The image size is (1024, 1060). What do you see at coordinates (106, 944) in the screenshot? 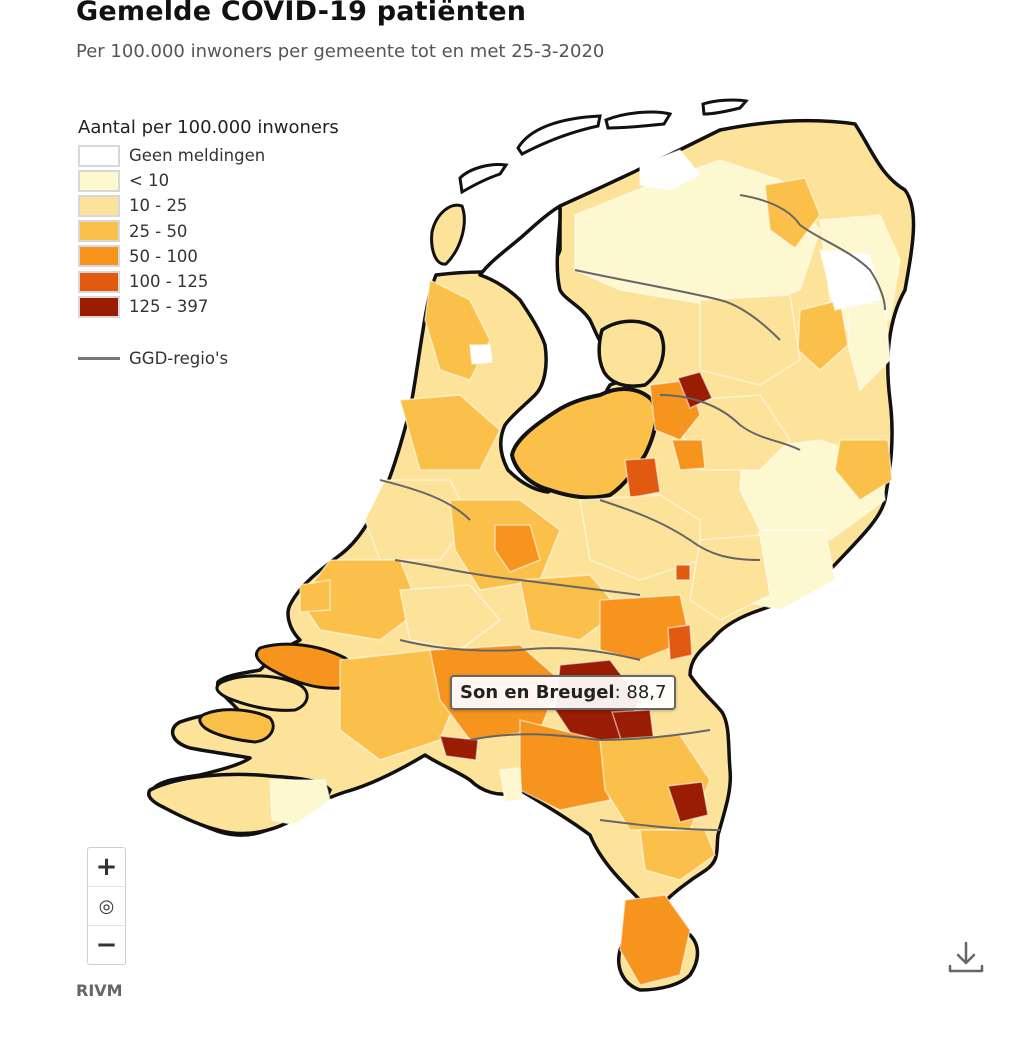
I see `zoom-out-button: −` at bounding box center [106, 944].